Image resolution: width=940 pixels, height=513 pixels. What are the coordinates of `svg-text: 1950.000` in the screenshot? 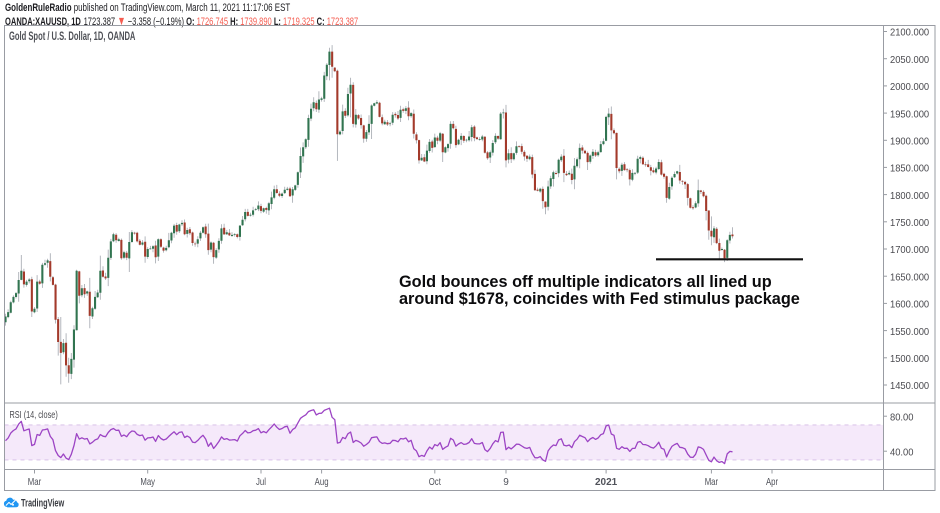 It's located at (910, 114).